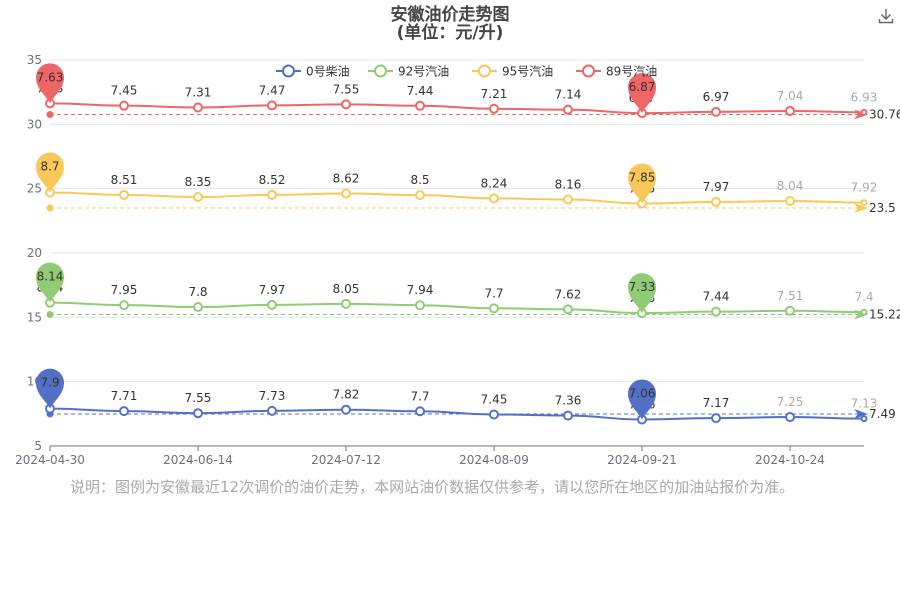 The height and width of the screenshot is (600, 900). What do you see at coordinates (34, 253) in the screenshot?
I see `y-tick-label: 20` at bounding box center [34, 253].